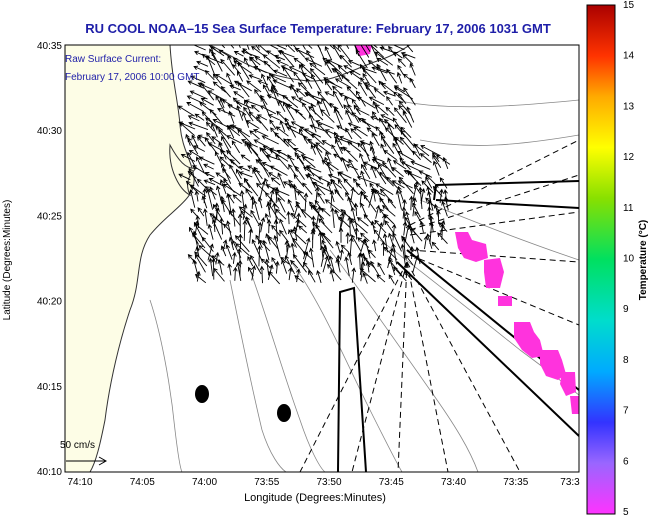 The image size is (651, 524). Describe the element at coordinates (391, 482) in the screenshot. I see `x-tick-label: 73:45` at that location.